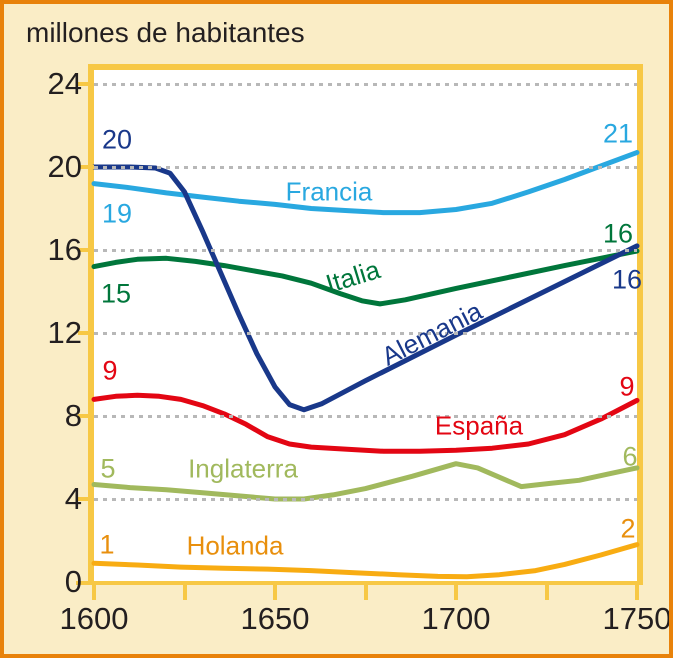 Image resolution: width=673 pixels, height=658 pixels. I want to click on value-label-alemania-end: 16, so click(627, 279).